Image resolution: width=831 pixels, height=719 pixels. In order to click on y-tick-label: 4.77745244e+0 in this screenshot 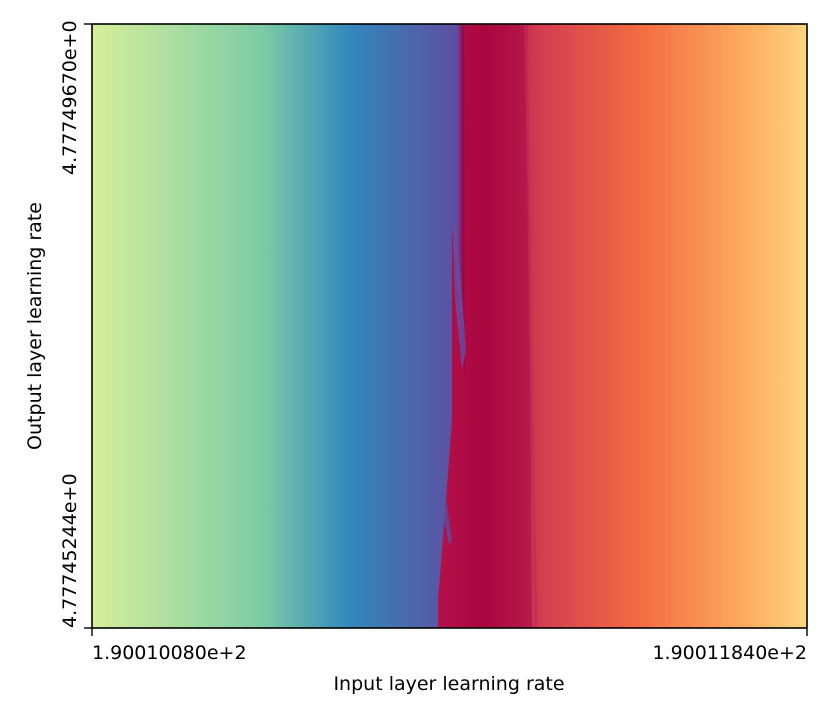, I will do `click(70, 550)`.